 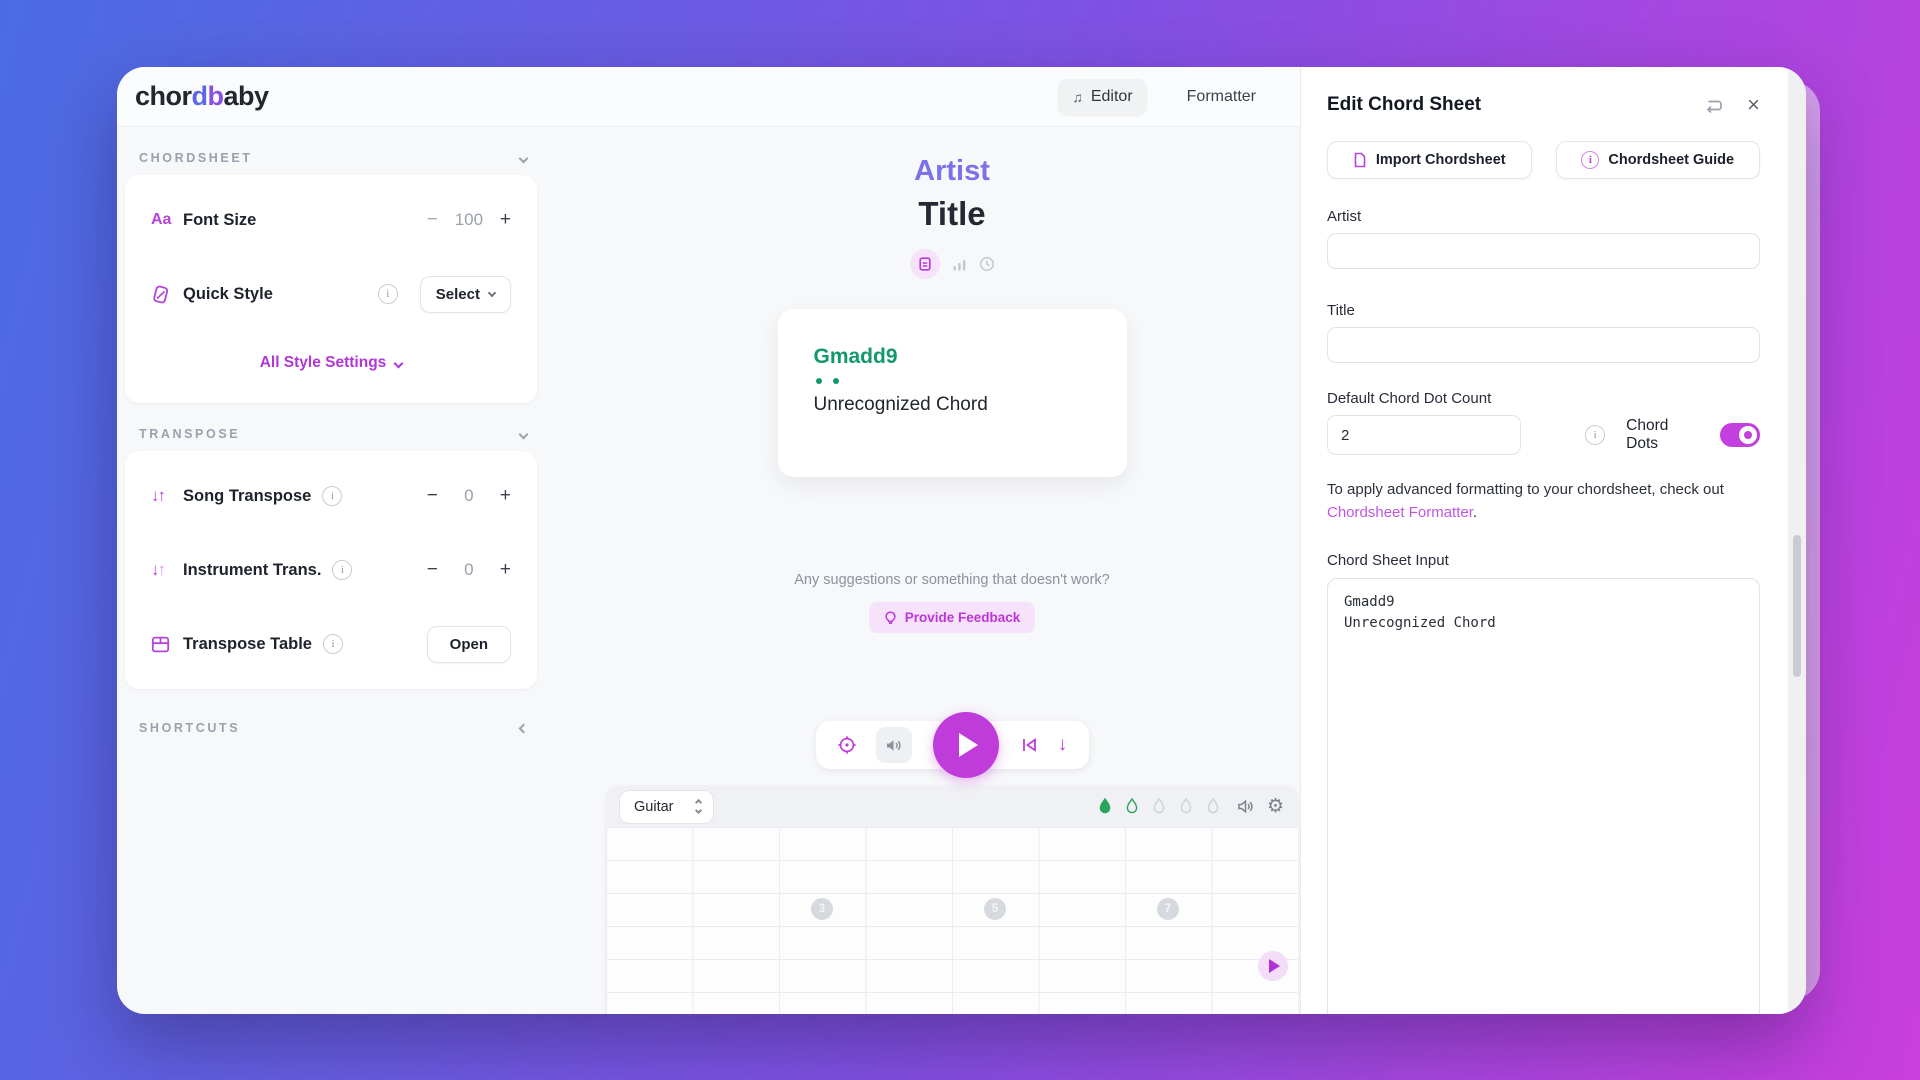 I want to click on section-transpose: TRANSPOSE, so click(x=331, y=434).